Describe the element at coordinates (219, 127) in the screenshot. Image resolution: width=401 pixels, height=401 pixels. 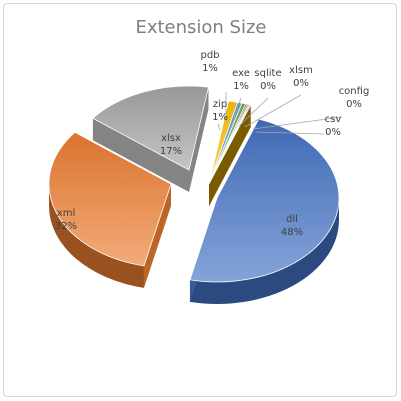
I see `leader-line-zip` at that location.